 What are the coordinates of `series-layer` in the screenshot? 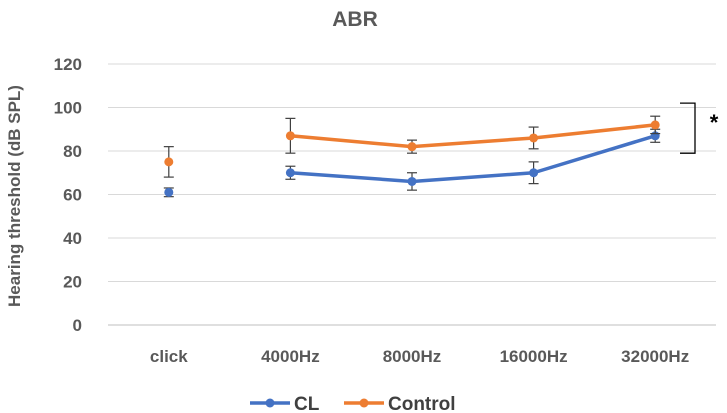 It's located at (412, 156).